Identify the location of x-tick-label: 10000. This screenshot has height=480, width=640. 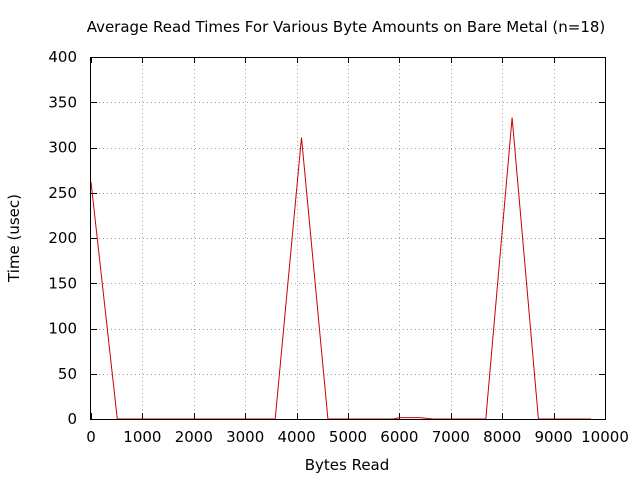
(605, 437).